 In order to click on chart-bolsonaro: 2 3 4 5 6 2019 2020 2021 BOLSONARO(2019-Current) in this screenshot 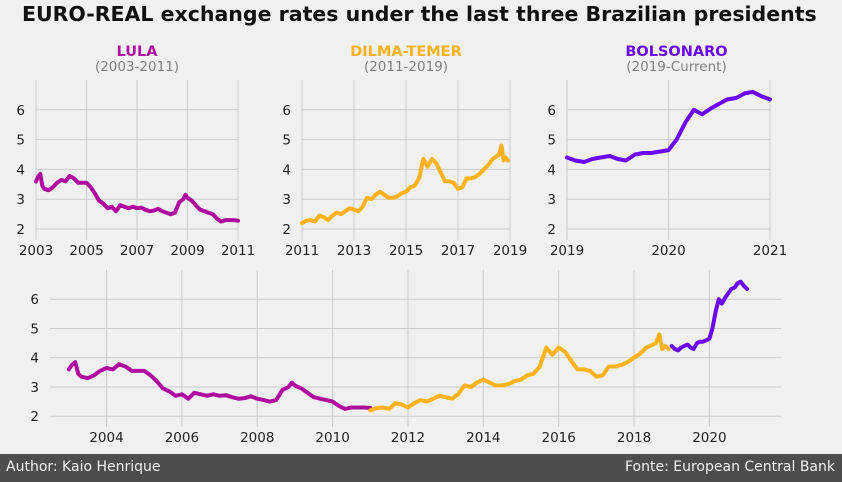, I will do `click(667, 151)`.